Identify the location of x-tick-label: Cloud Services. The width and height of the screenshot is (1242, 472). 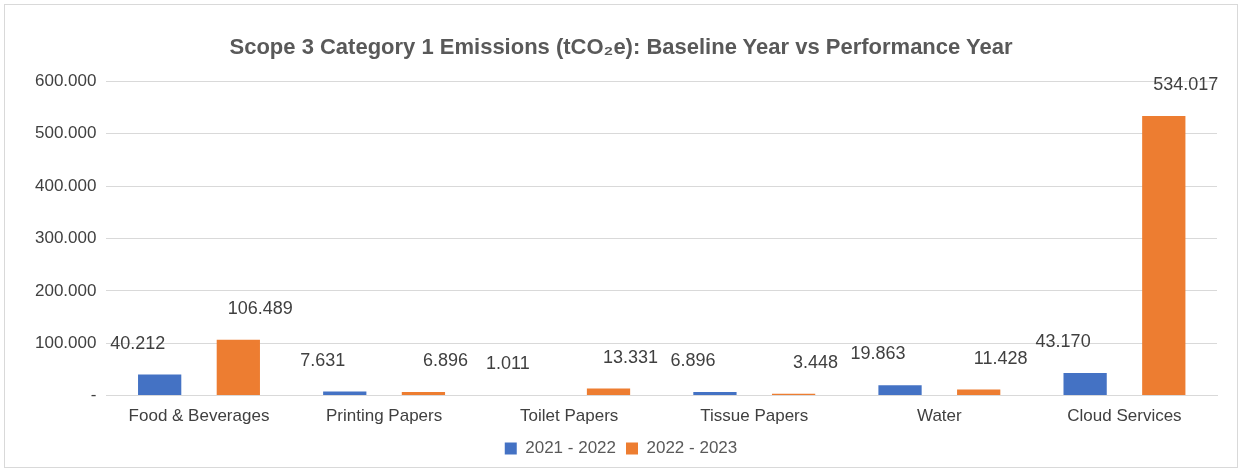
(1124, 416).